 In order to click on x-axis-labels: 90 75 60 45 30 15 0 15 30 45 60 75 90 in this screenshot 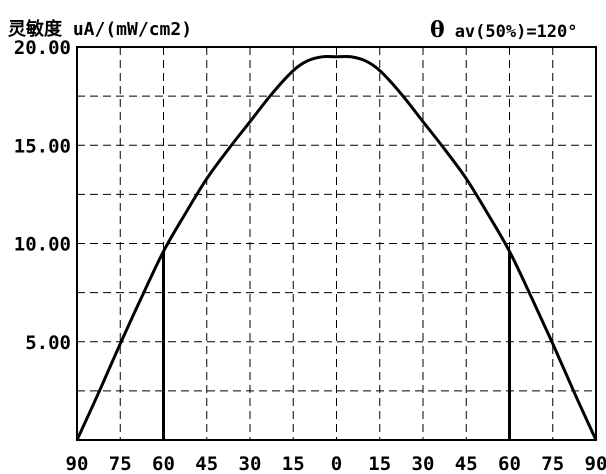, I will do `click(336, 463)`.